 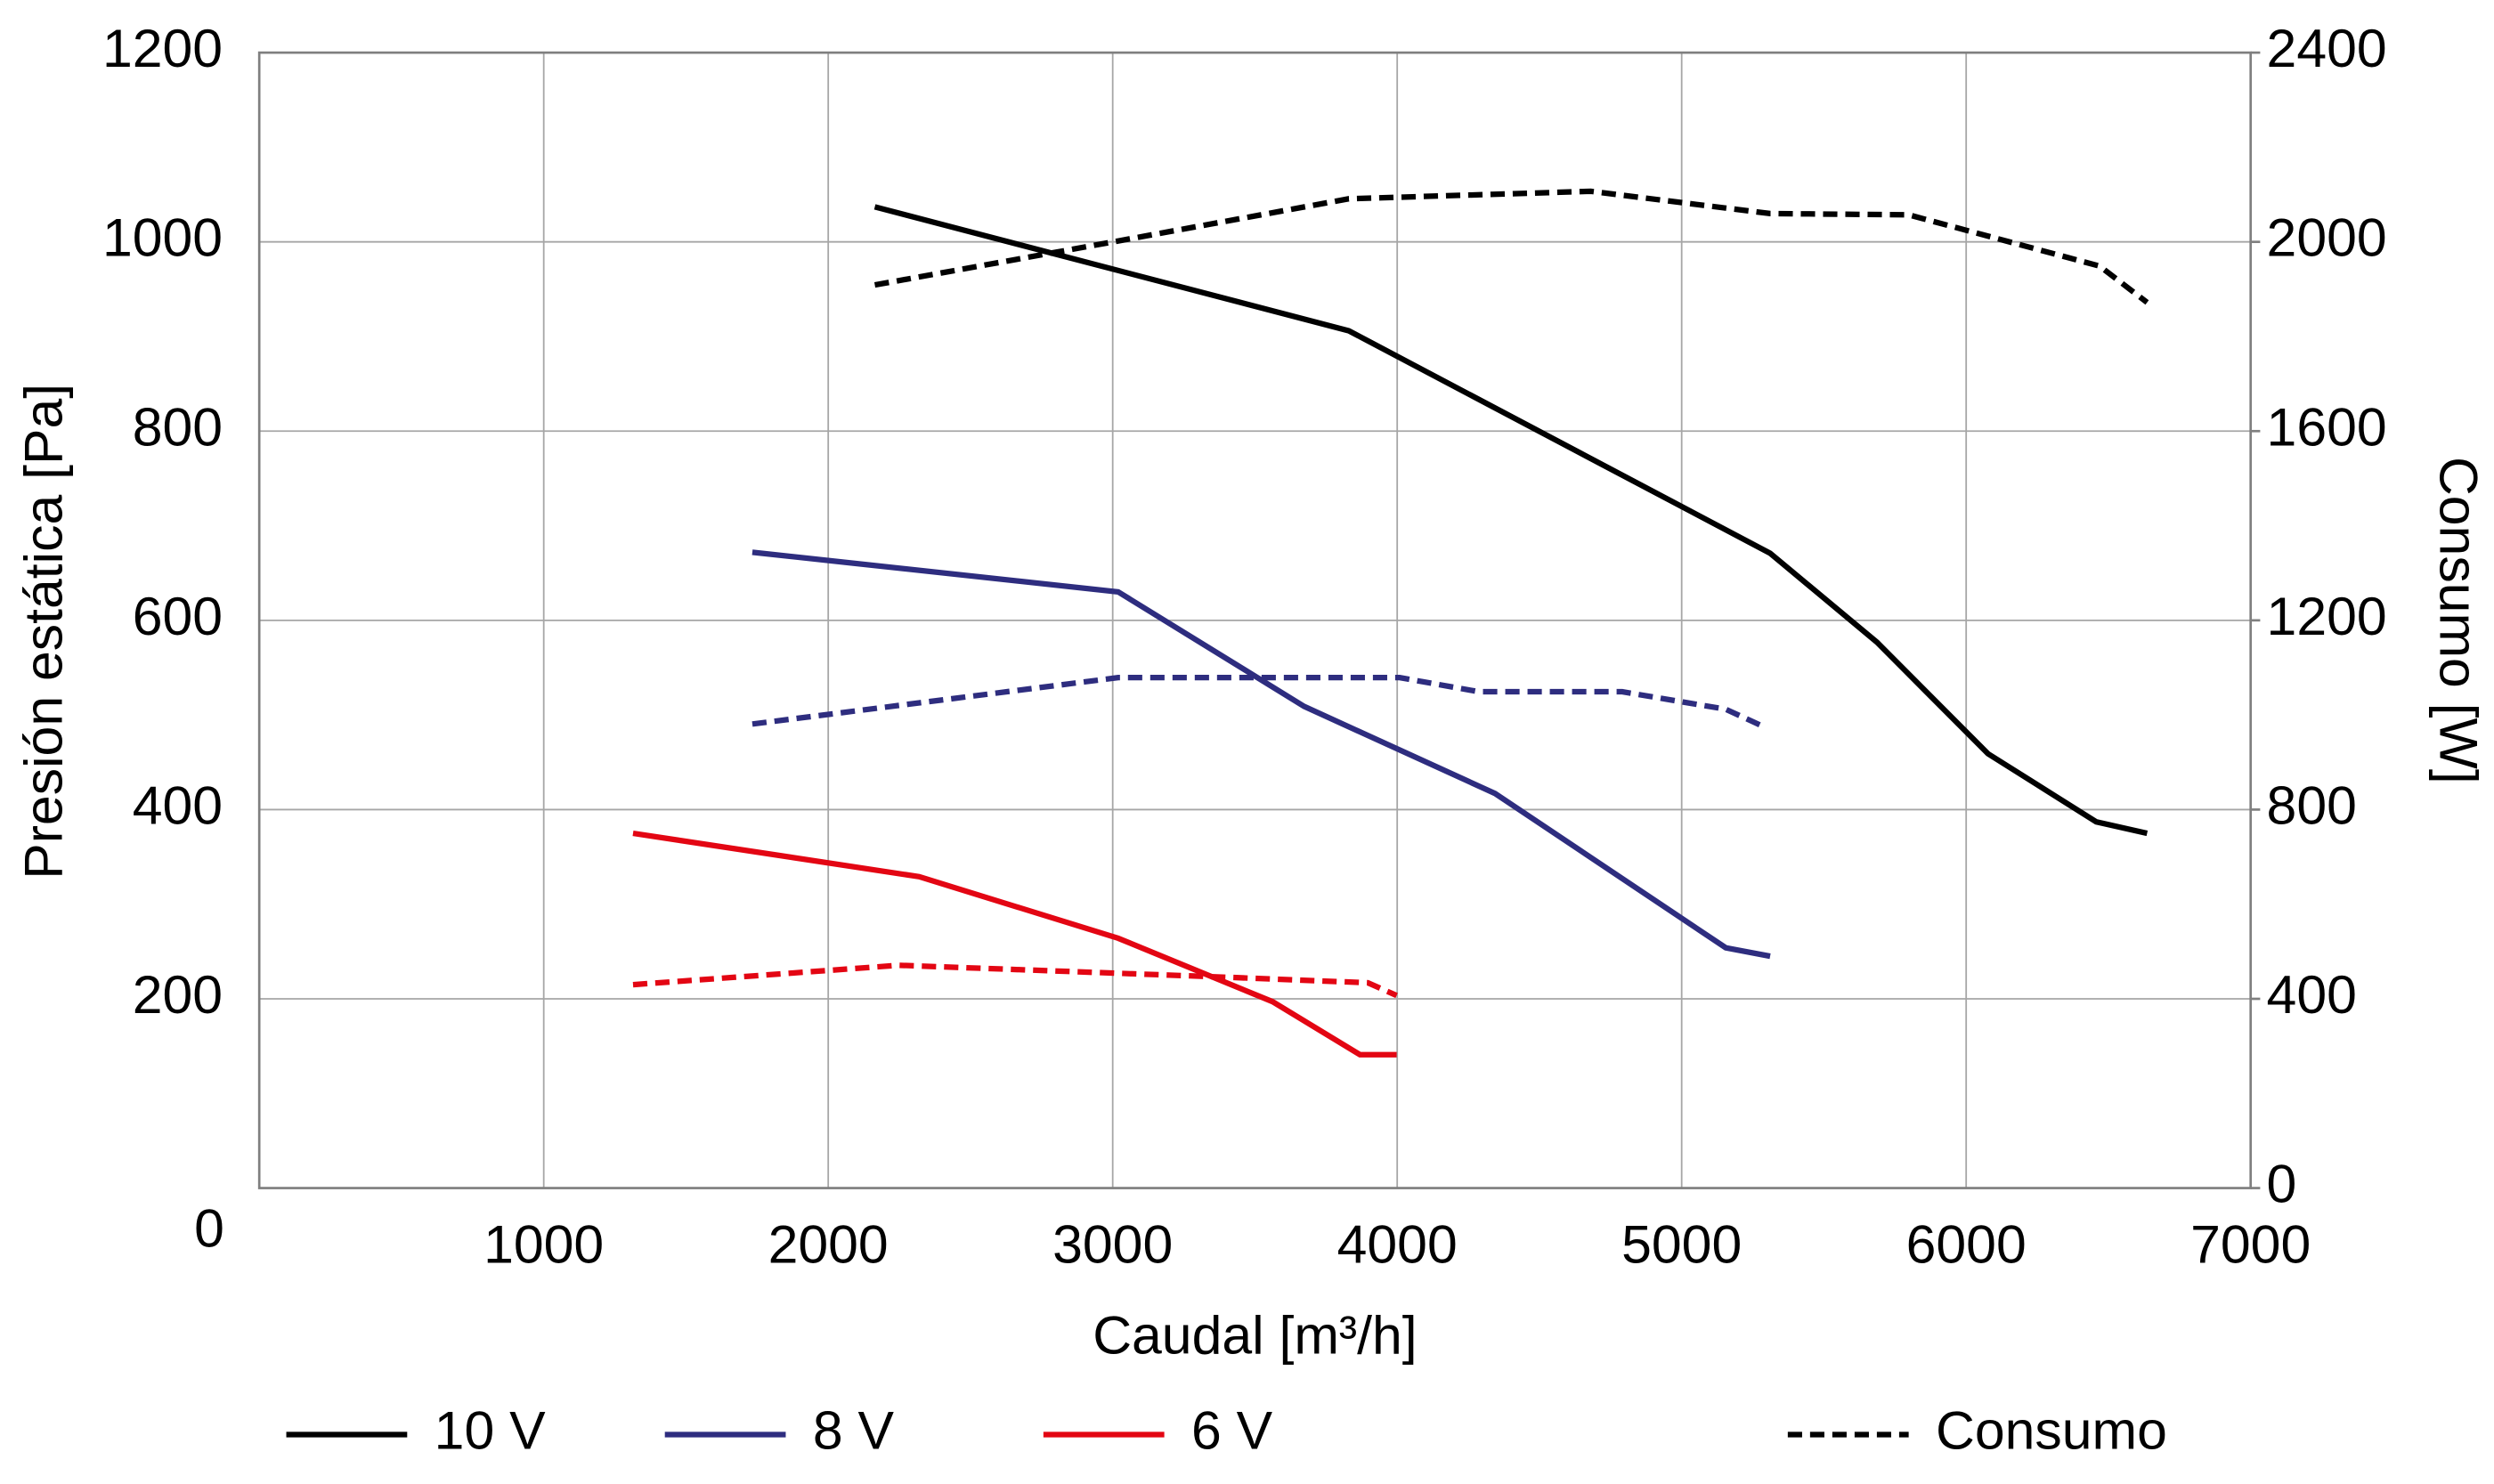 I want to click on y2-axis-title: Consumo [W], so click(x=2458, y=620).